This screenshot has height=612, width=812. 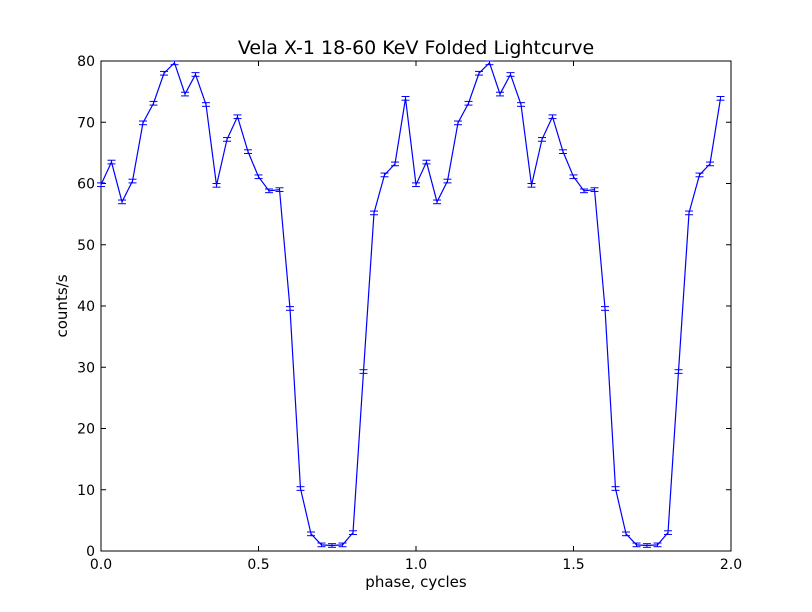 What do you see at coordinates (90, 552) in the screenshot?
I see `y-tick-label: 0` at bounding box center [90, 552].